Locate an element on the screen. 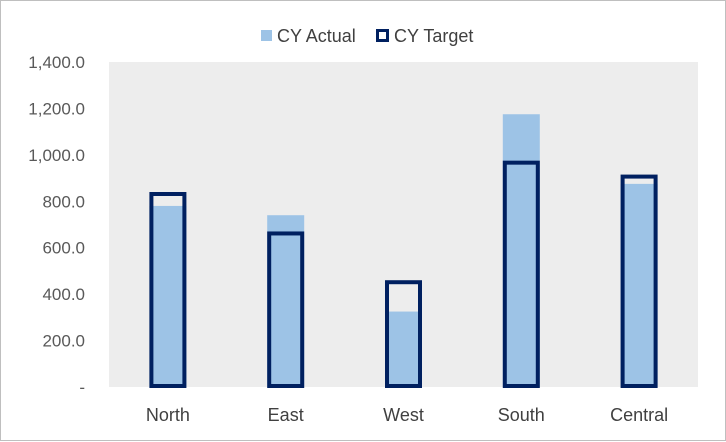  x-tick-label-south: South is located at coordinates (521, 415).